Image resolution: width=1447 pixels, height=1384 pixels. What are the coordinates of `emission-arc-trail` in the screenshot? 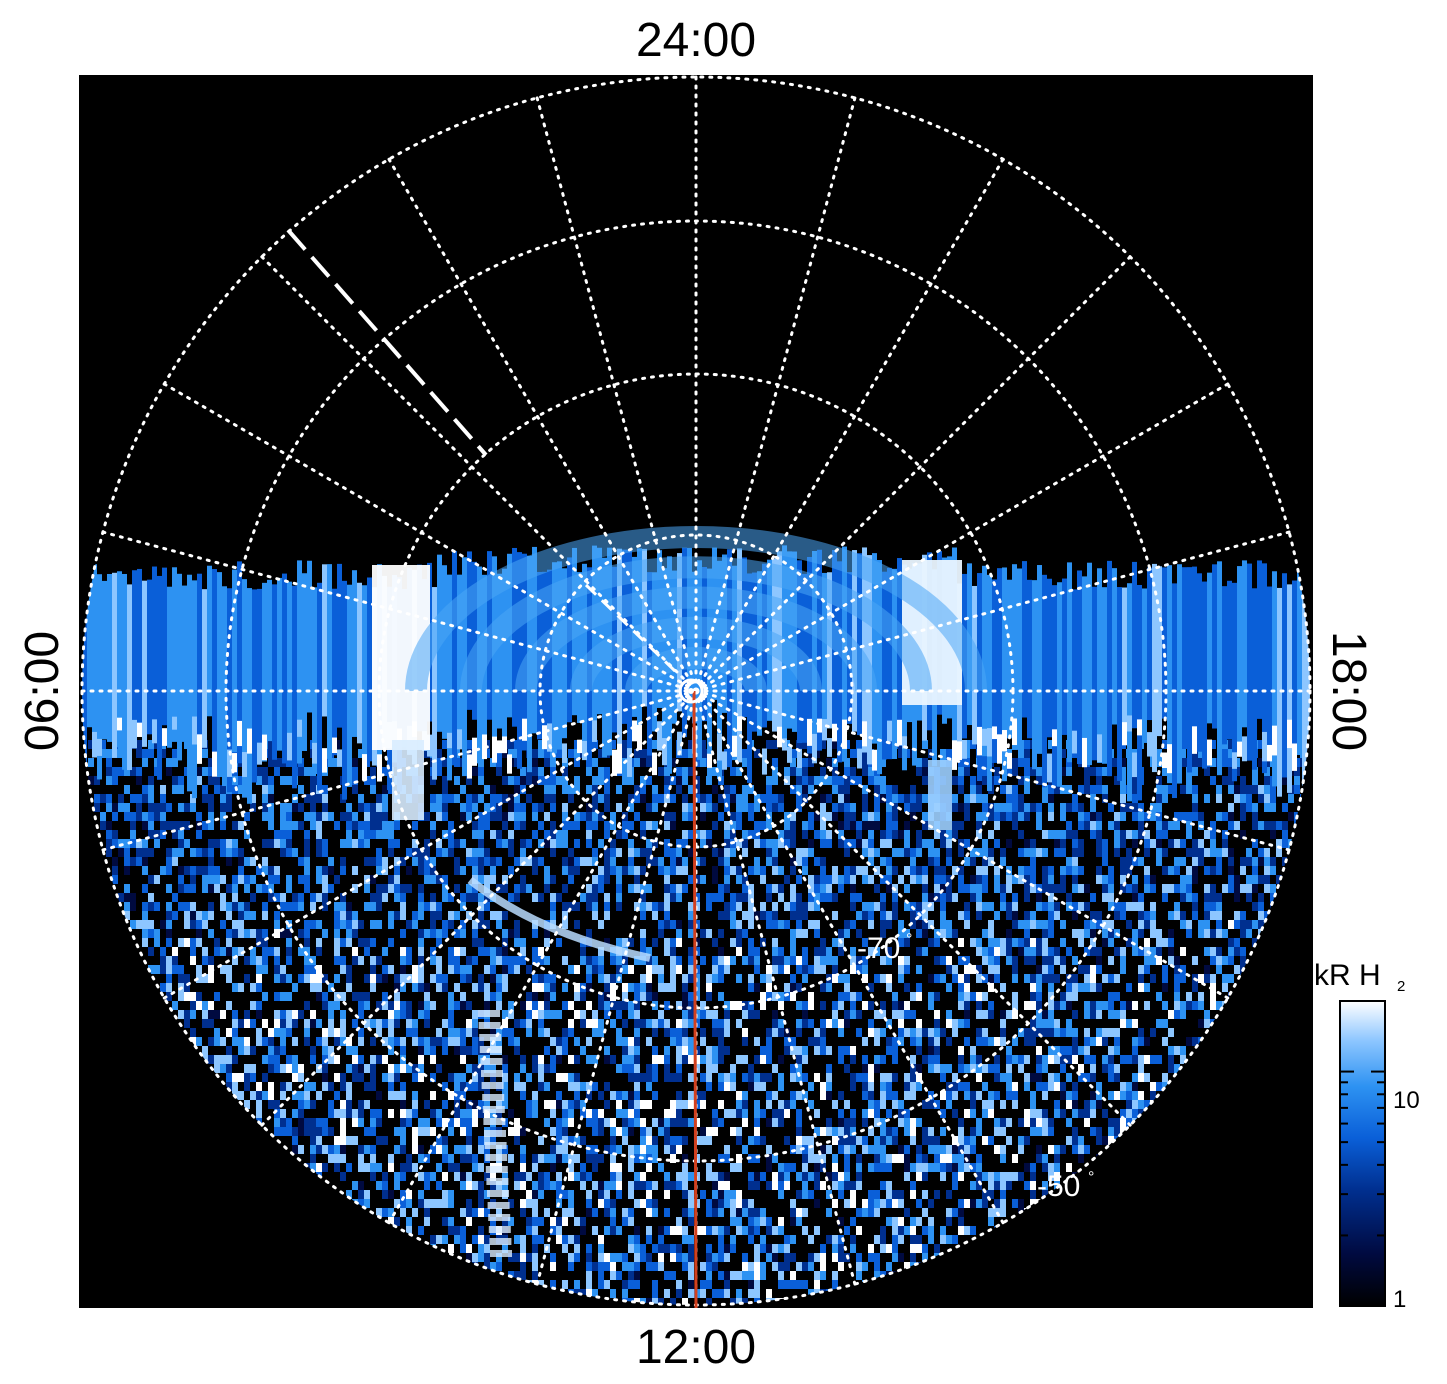 It's located at (559, 1066).